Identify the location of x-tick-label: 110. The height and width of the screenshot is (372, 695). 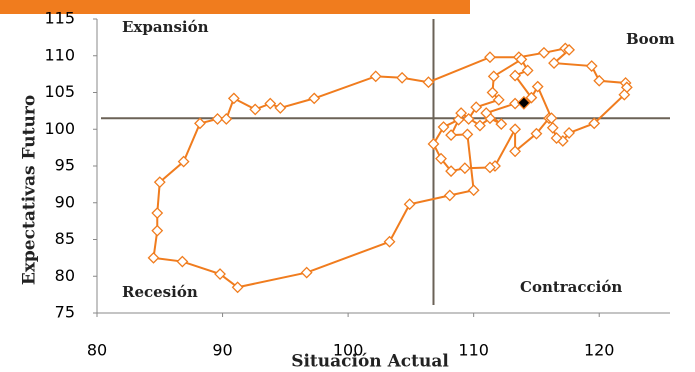
(473, 350).